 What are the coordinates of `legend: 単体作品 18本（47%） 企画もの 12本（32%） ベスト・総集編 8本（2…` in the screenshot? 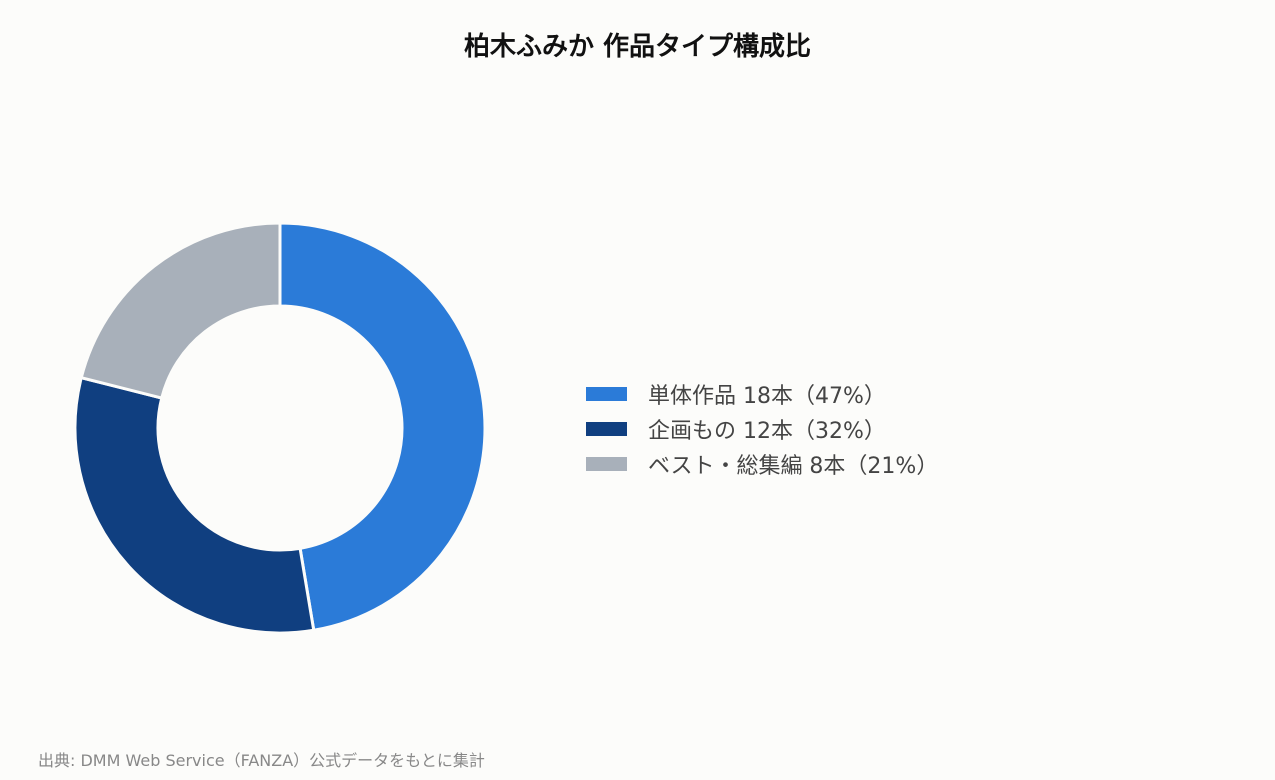 It's located at (762, 428).